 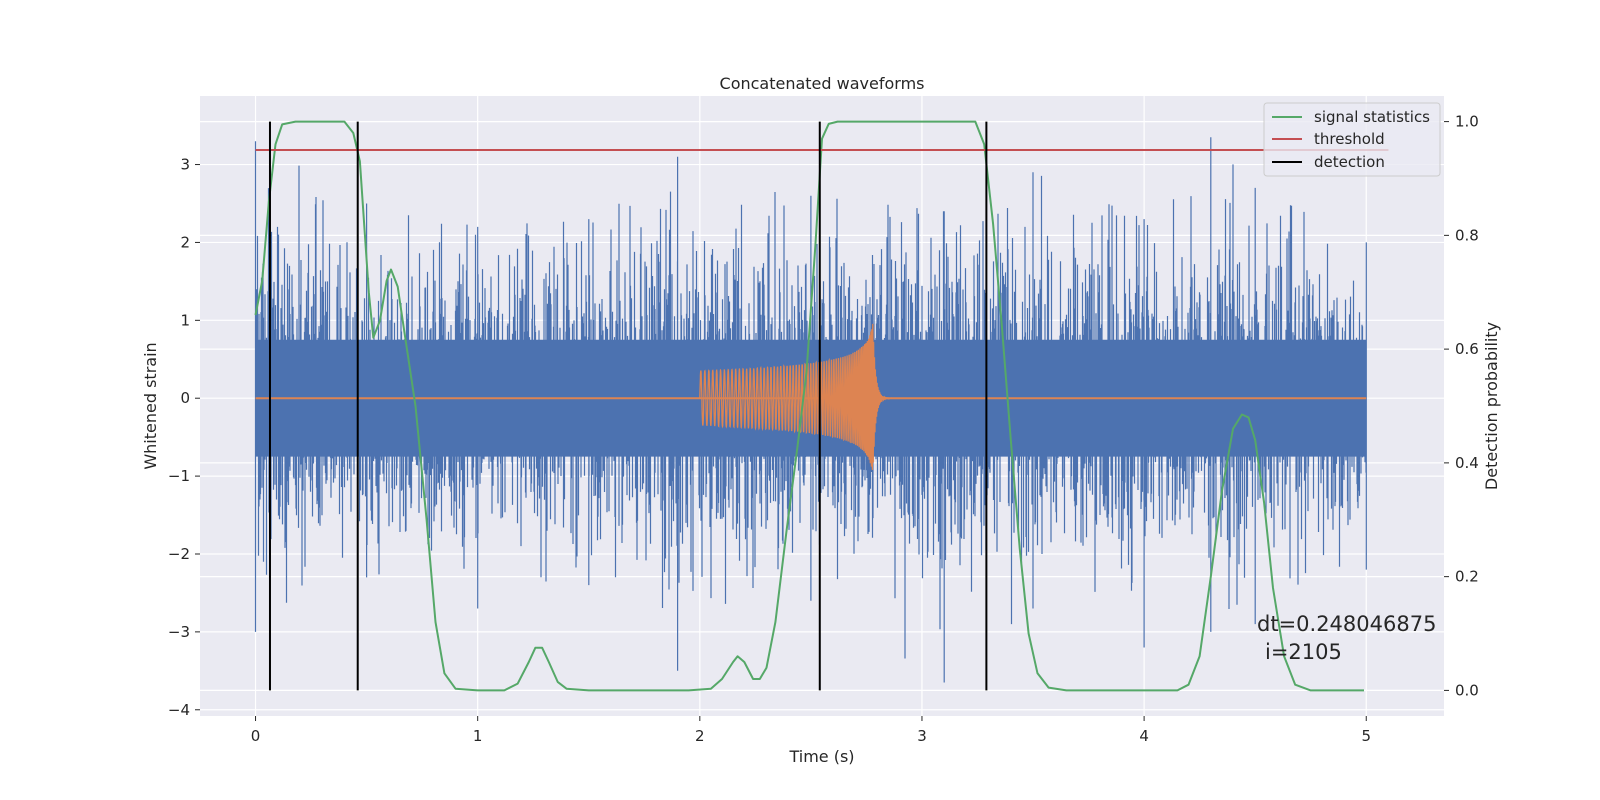 What do you see at coordinates (1349, 162) in the screenshot?
I see `legend-label-detection: detection` at bounding box center [1349, 162].